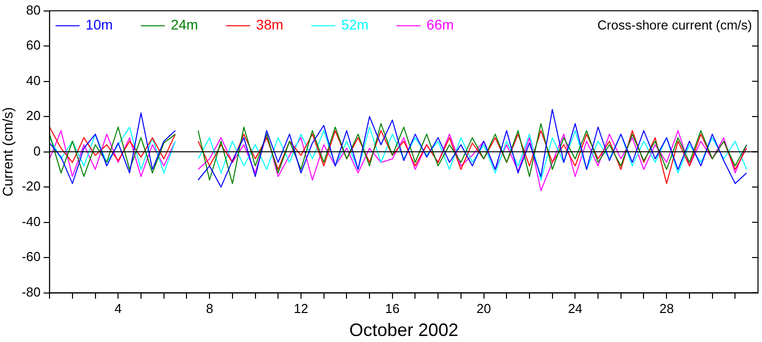 The width and height of the screenshot is (762, 342). What do you see at coordinates (575, 308) in the screenshot?
I see `x-tick-label: 24` at bounding box center [575, 308].